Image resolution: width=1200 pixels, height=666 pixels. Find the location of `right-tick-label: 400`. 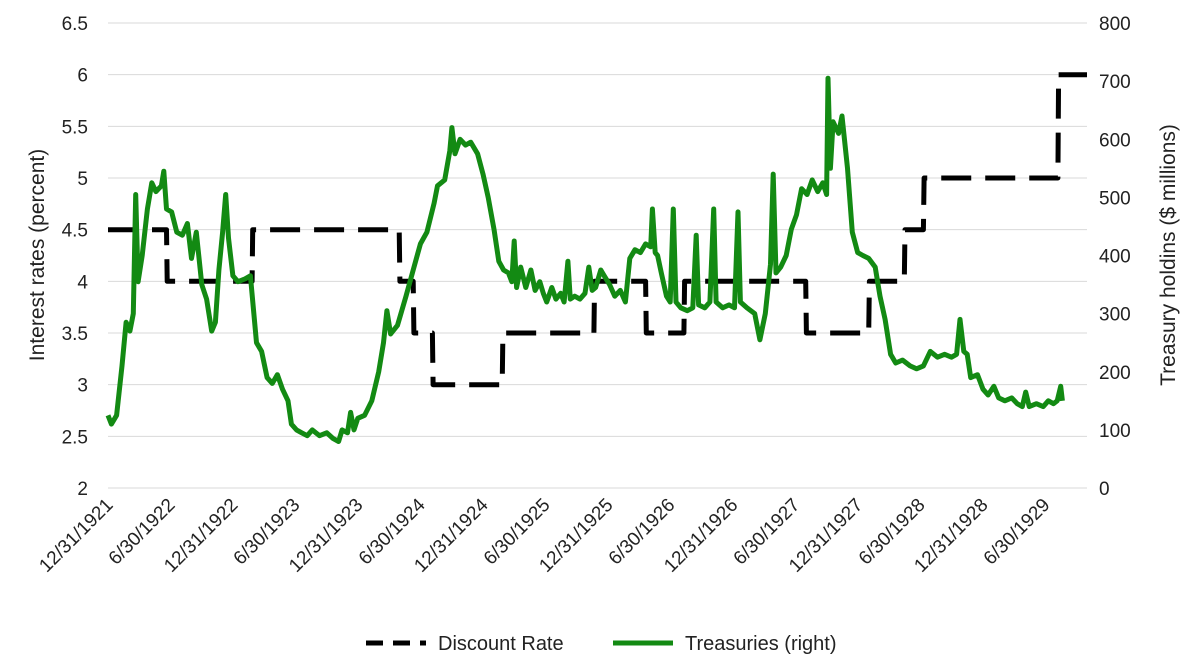

right-tick-label: 400 is located at coordinates (1115, 257).